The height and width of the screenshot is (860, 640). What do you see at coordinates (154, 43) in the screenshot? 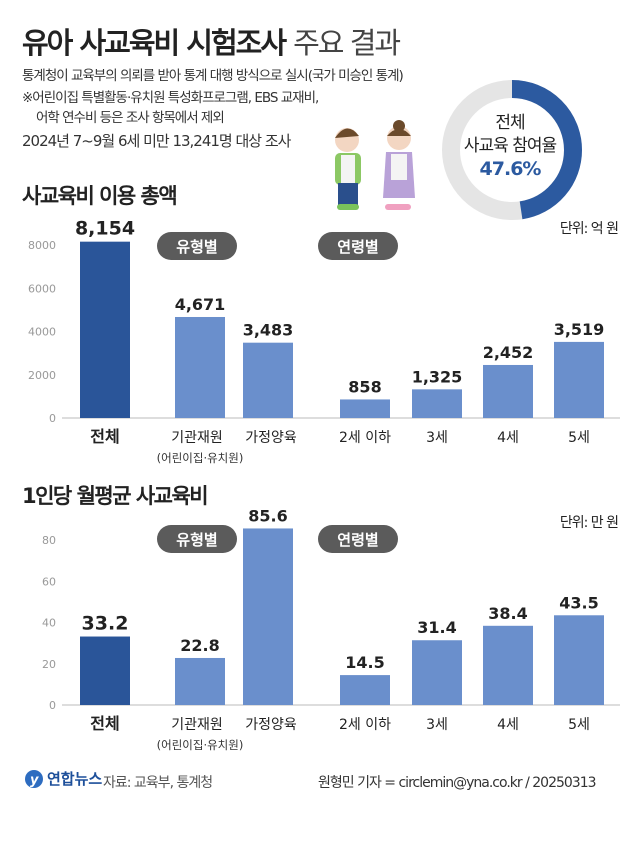
I see `title-bold: 유아 사교육비 시험조사` at bounding box center [154, 43].